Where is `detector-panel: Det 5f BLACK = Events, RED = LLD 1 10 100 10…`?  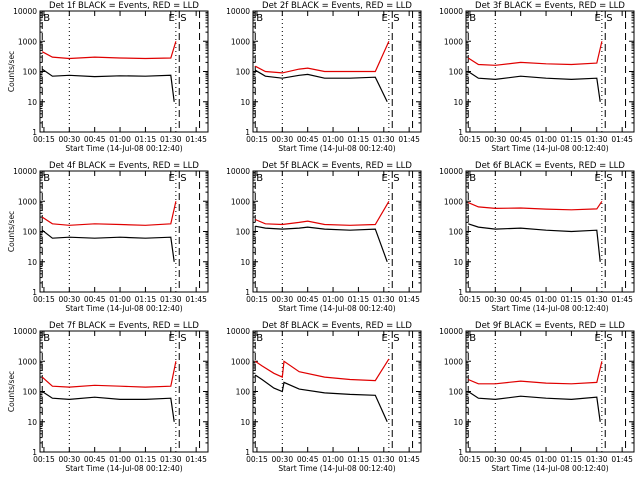
detector-panel: Det 5f BLACK = Events, RED = LLD 1 10 100 10… is located at coordinates (324, 237).